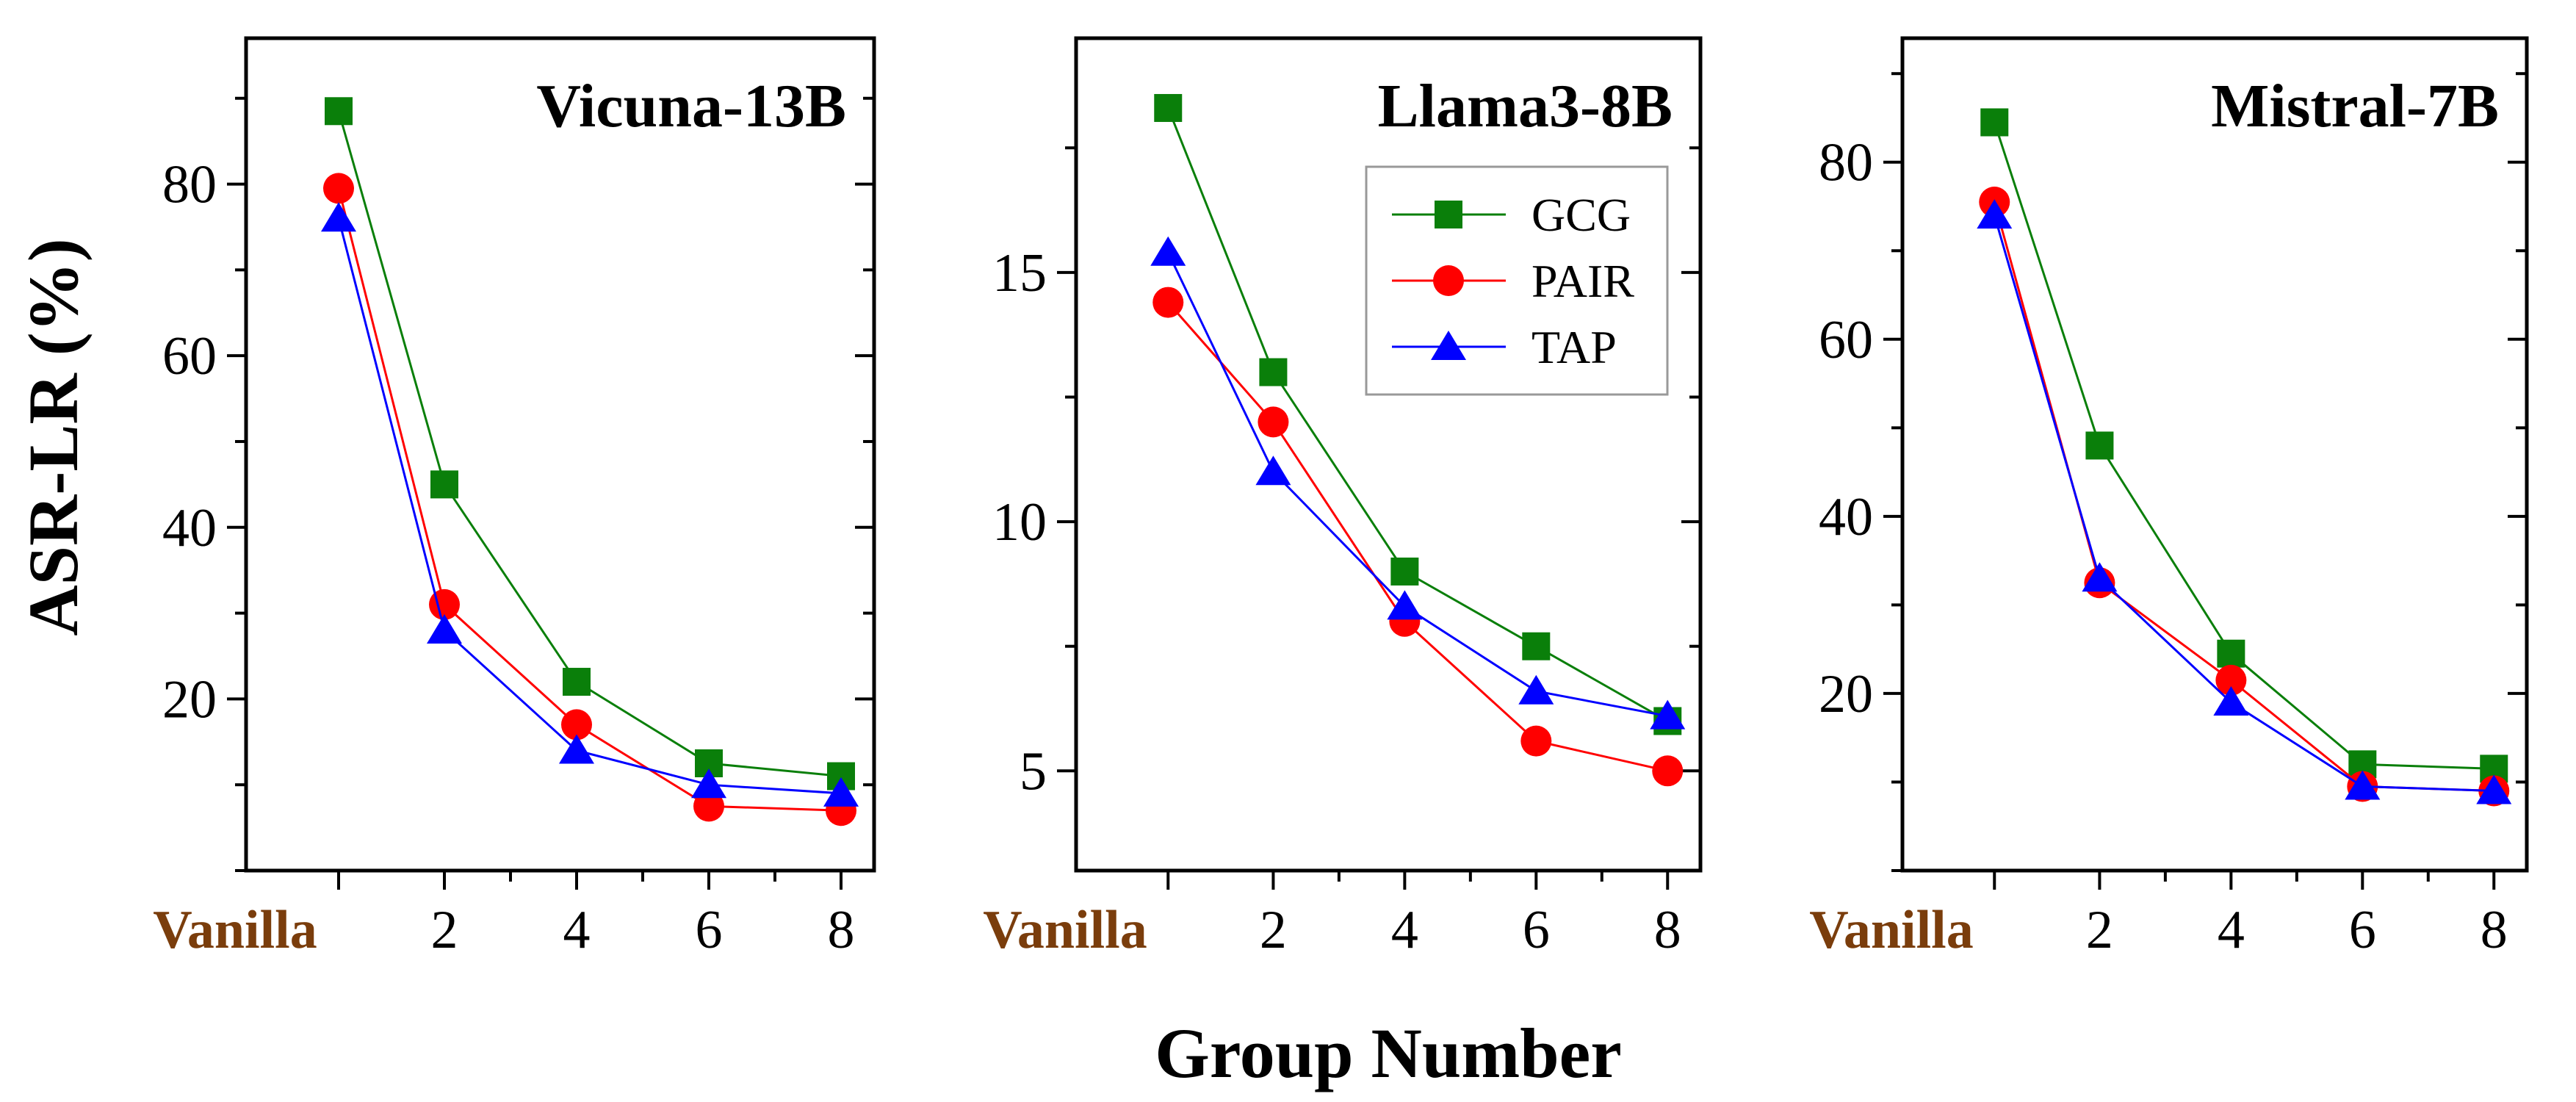 This screenshot has height=1102, width=2576. I want to click on y-tick-label: 10, so click(1019, 522).